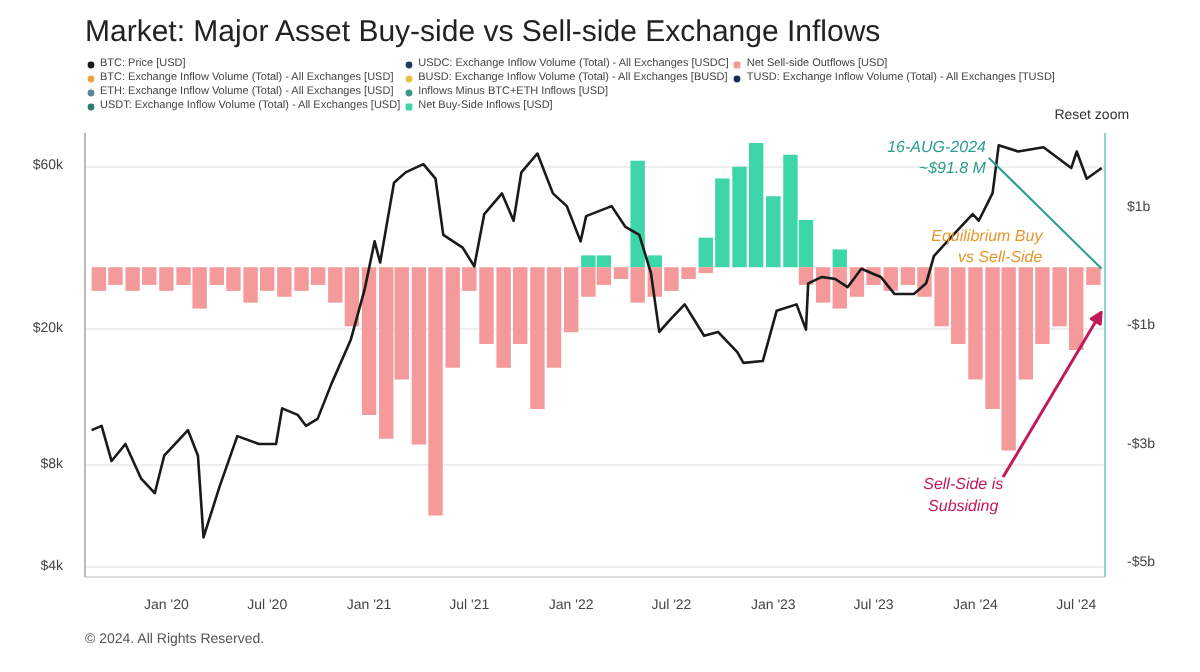  What do you see at coordinates (937, 157) in the screenshot?
I see `annotation: 16-AUG-2024 ~$91.8 M` at bounding box center [937, 157].